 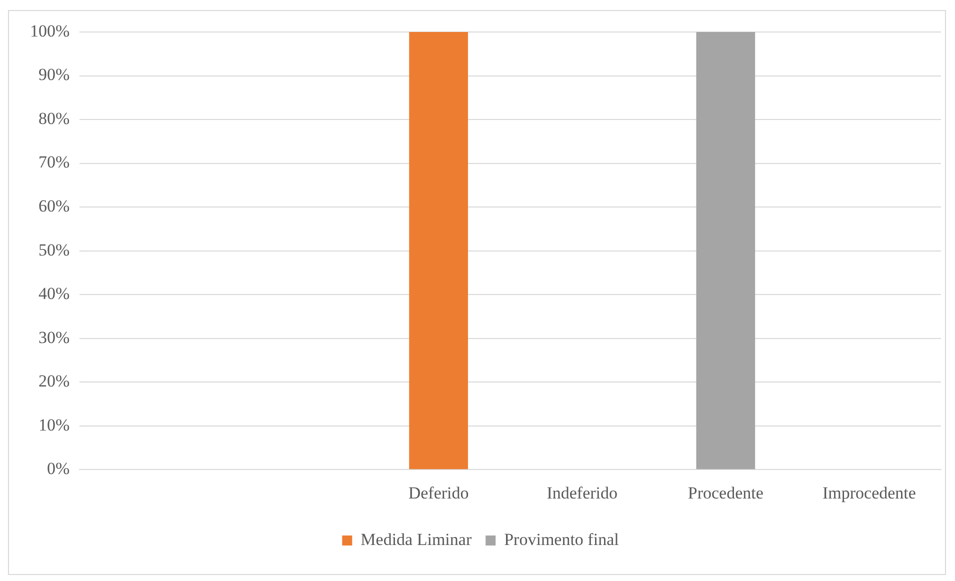 What do you see at coordinates (54, 294) in the screenshot?
I see `y-tick-label: 40%` at bounding box center [54, 294].